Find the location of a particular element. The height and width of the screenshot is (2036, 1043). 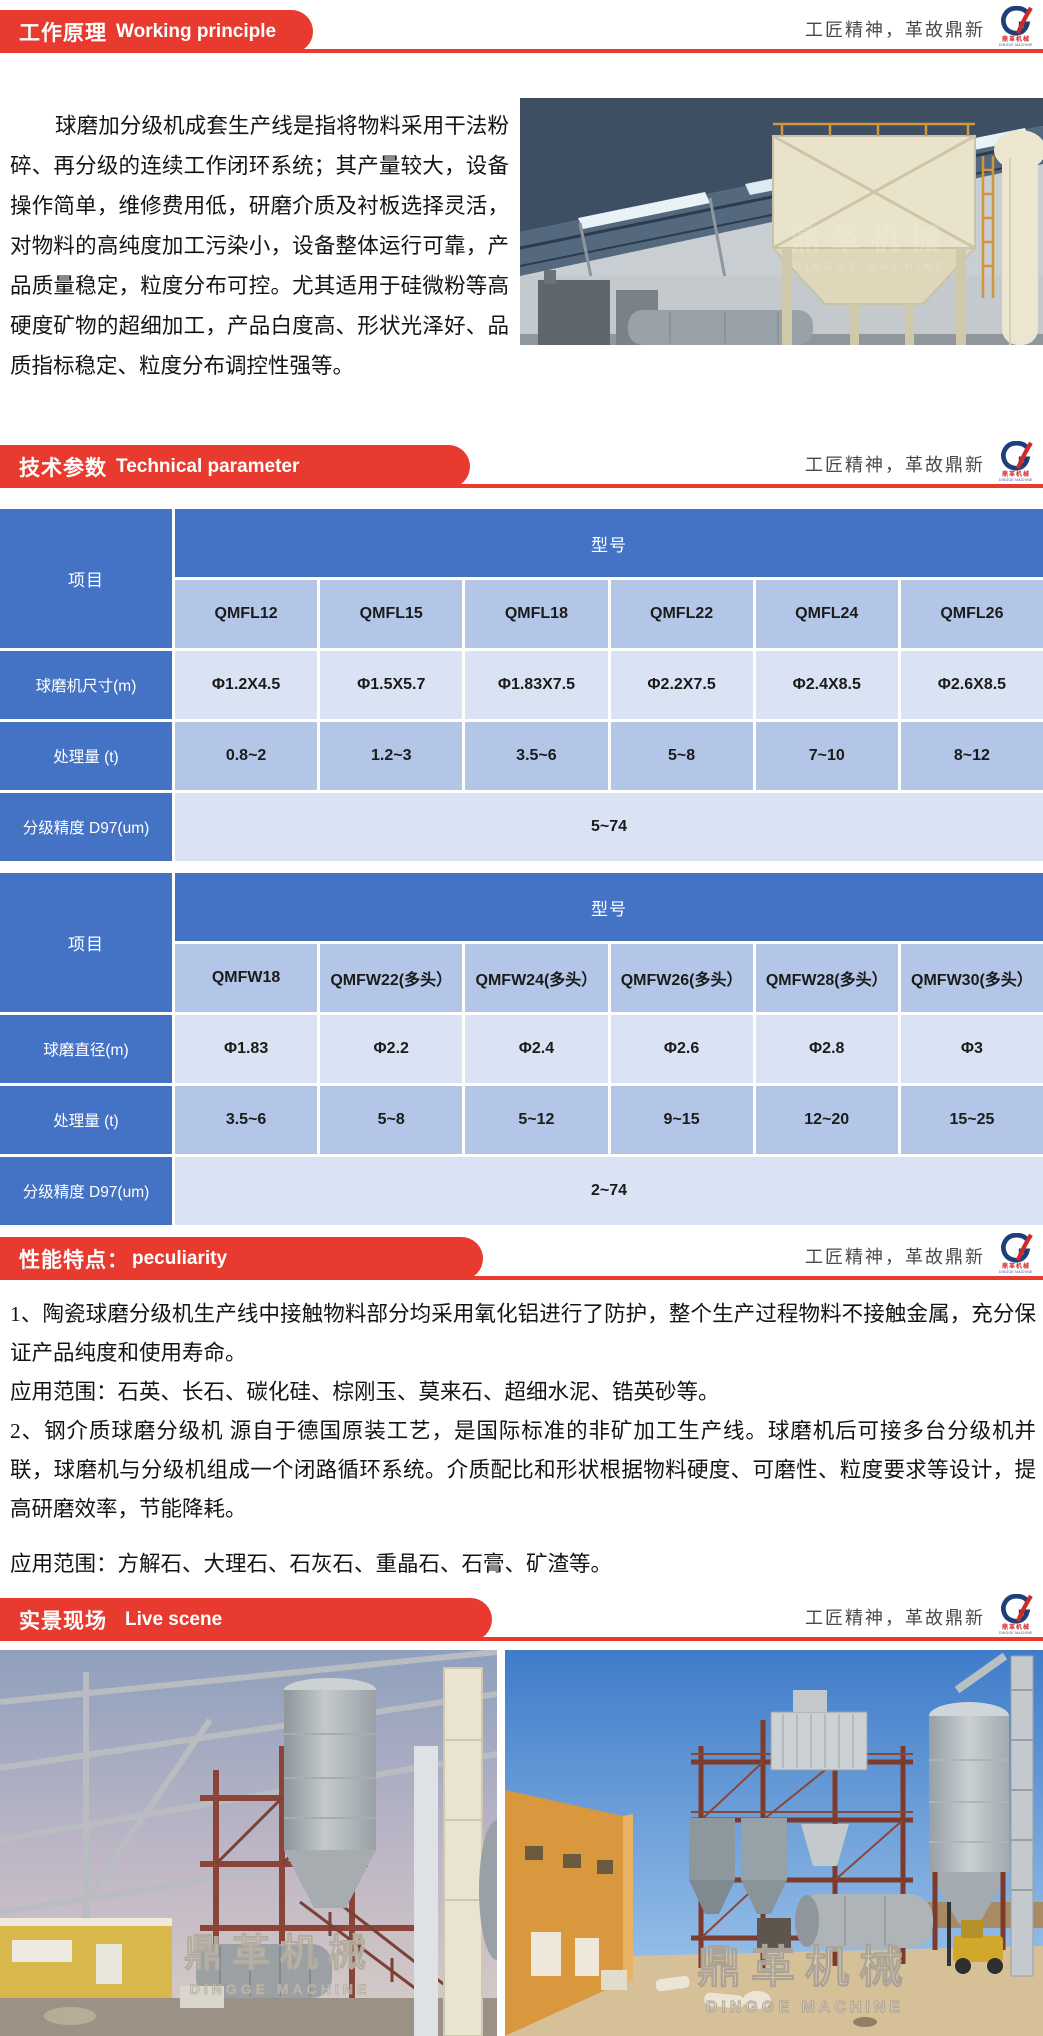

banner-title-en: peculiarity is located at coordinates (180, 1258).